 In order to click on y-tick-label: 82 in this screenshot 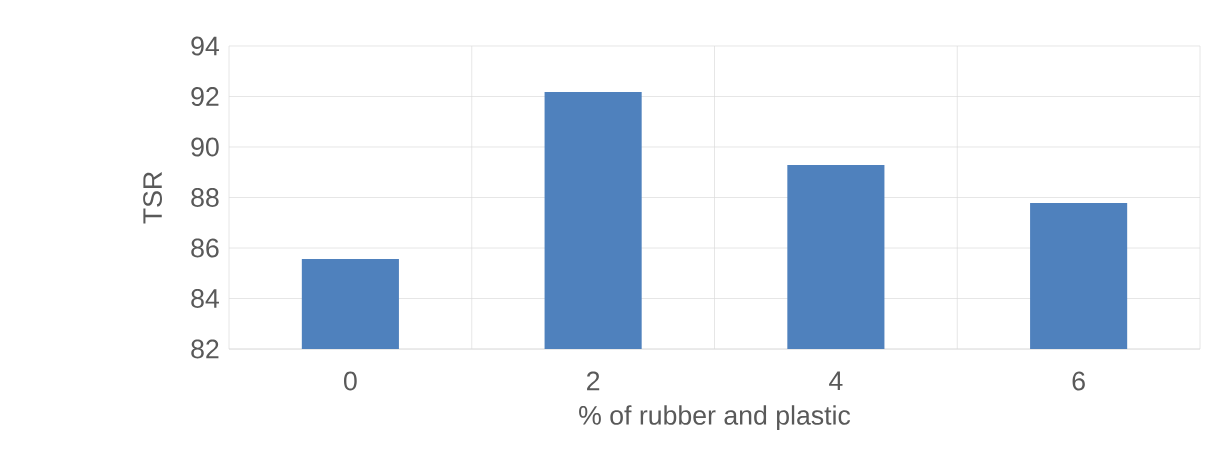, I will do `click(205, 349)`.